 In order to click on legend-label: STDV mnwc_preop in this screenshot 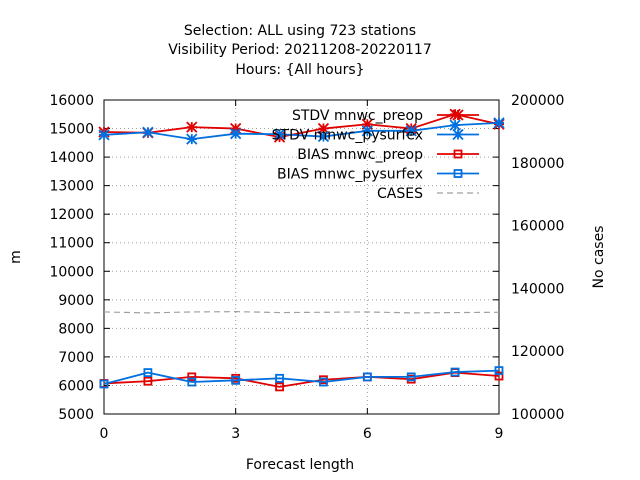, I will do `click(357, 116)`.